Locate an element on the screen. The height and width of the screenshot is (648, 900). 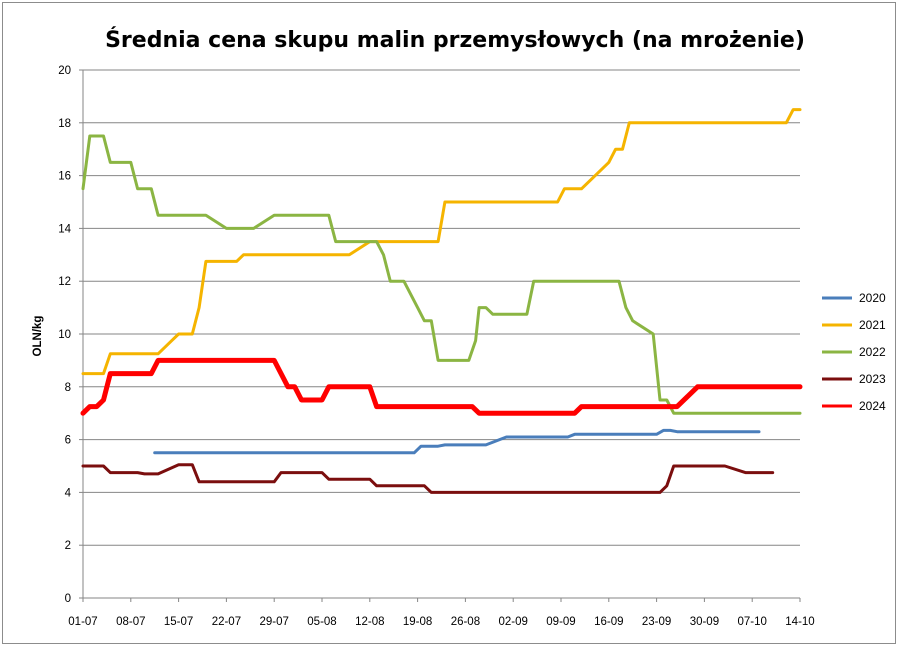
x-tick-label: 12-08 is located at coordinates (369, 622).